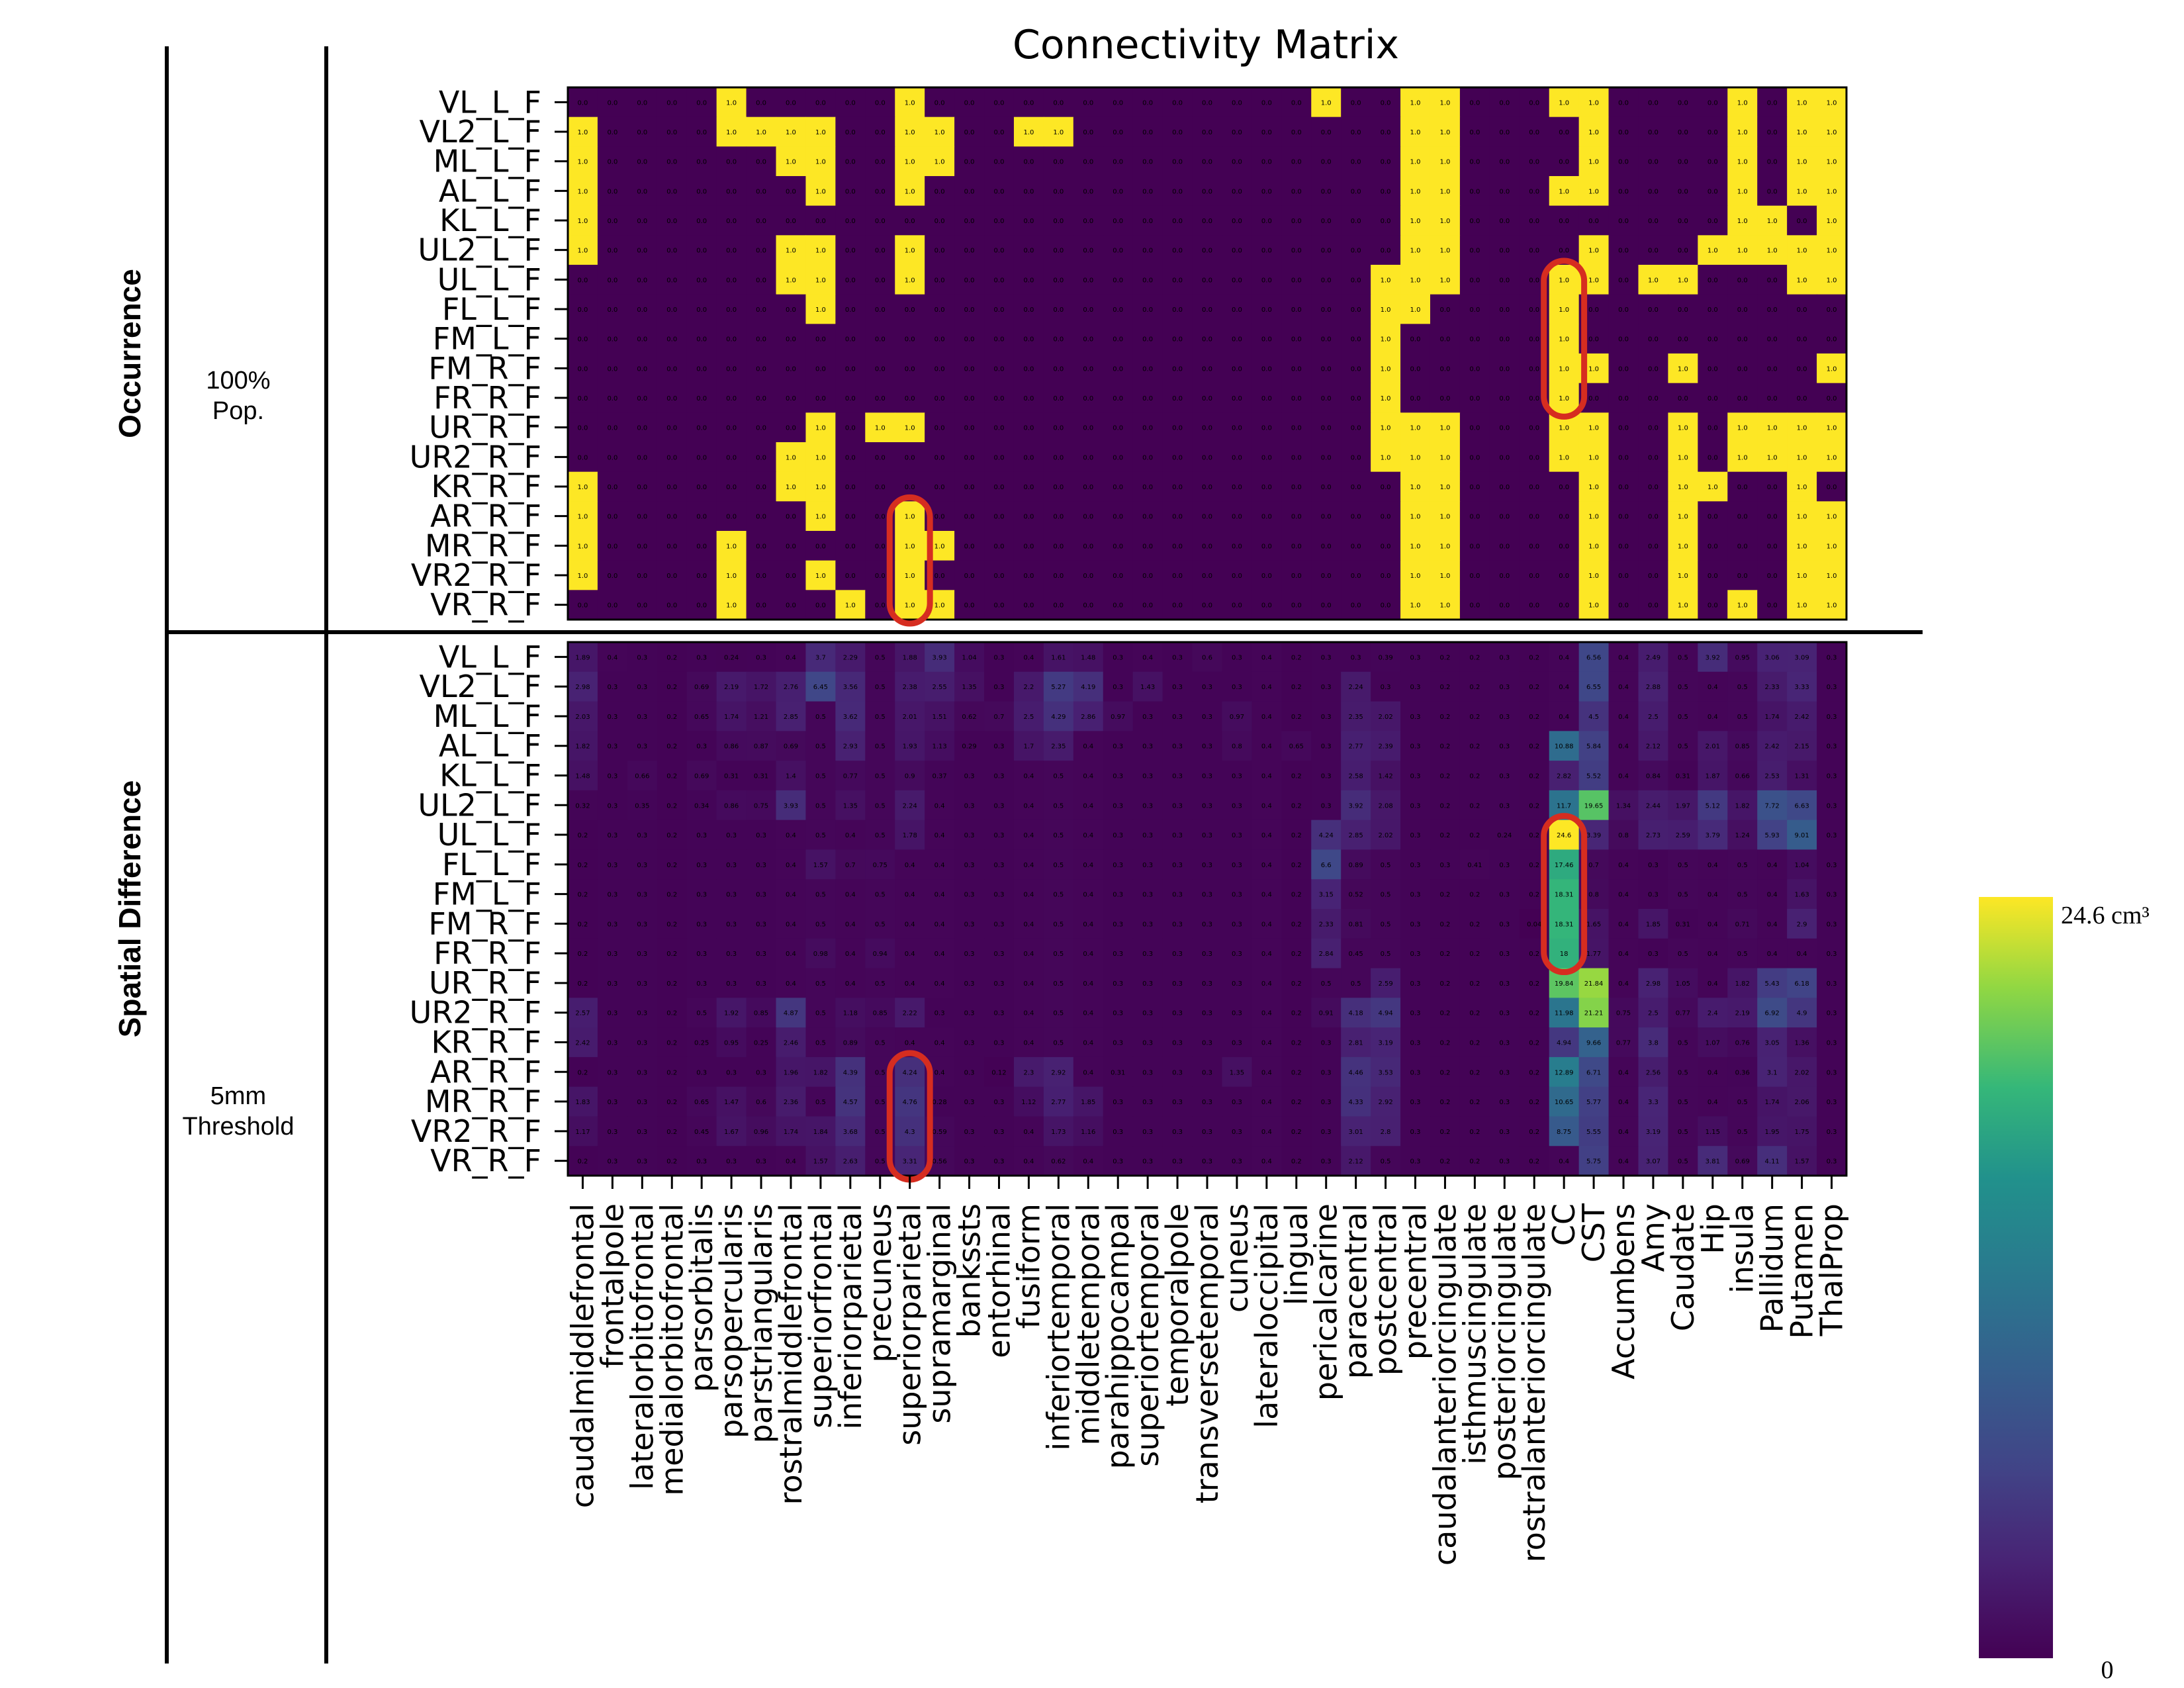 This screenshot has height=1688, width=2184. What do you see at coordinates (1743, 924) in the screenshot?
I see `cell-value-label: 0.71` at bounding box center [1743, 924].